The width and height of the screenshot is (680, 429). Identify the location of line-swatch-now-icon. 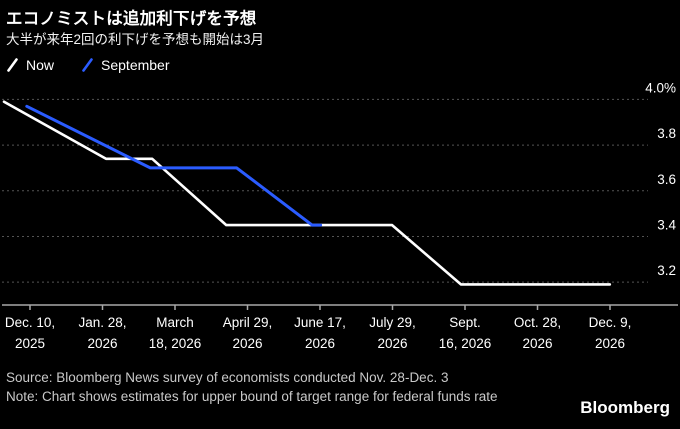
(12, 65).